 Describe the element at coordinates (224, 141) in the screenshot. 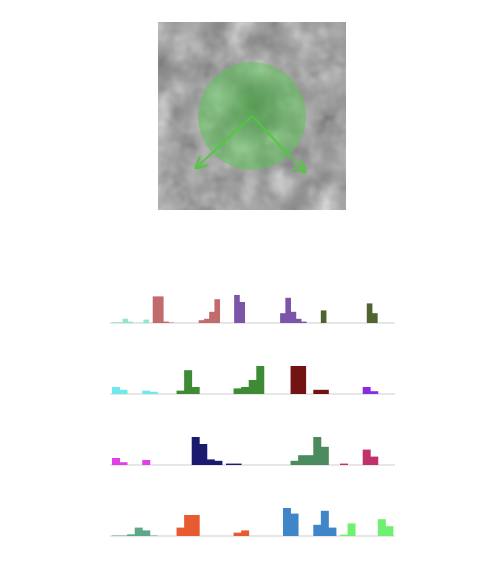

I see `left-down-arrow` at that location.